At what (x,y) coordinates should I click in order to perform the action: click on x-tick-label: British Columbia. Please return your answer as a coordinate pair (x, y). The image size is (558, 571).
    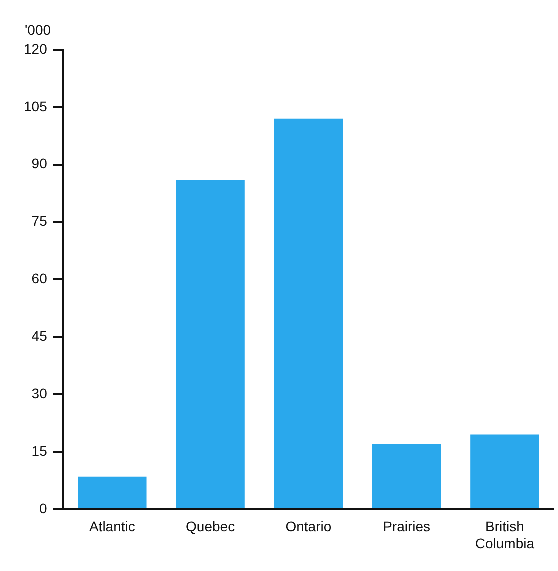
    Looking at the image, I should click on (505, 535).